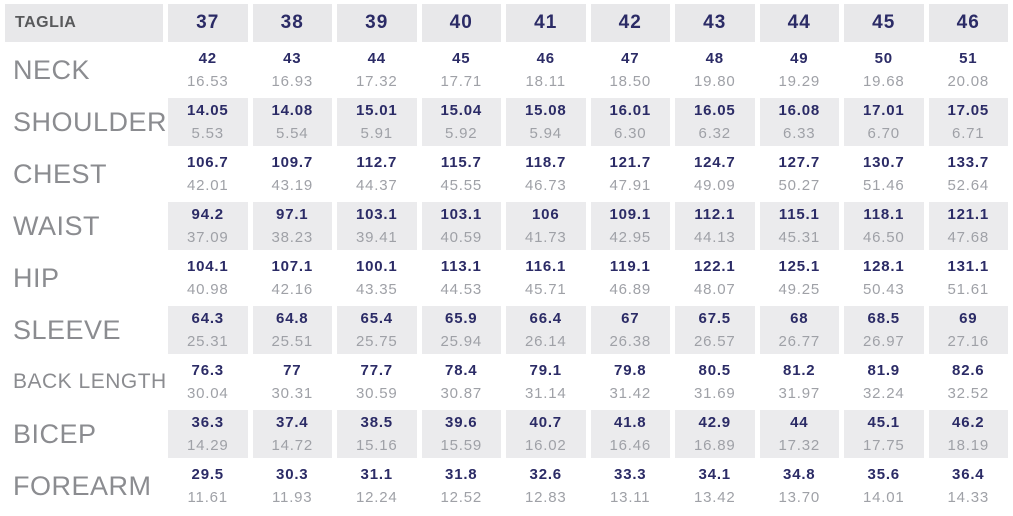 The height and width of the screenshot is (516, 1013). What do you see at coordinates (715, 434) in the screenshot?
I see `measurement-cell: 42.9 16.89` at bounding box center [715, 434].